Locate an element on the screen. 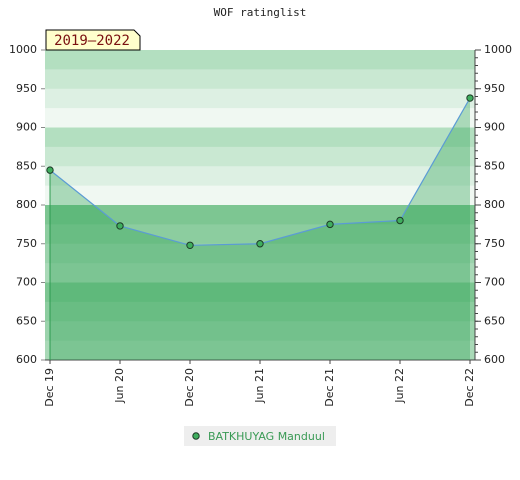 This screenshot has height=480, width=520. y2-tick-label: 700 is located at coordinates (494, 282).